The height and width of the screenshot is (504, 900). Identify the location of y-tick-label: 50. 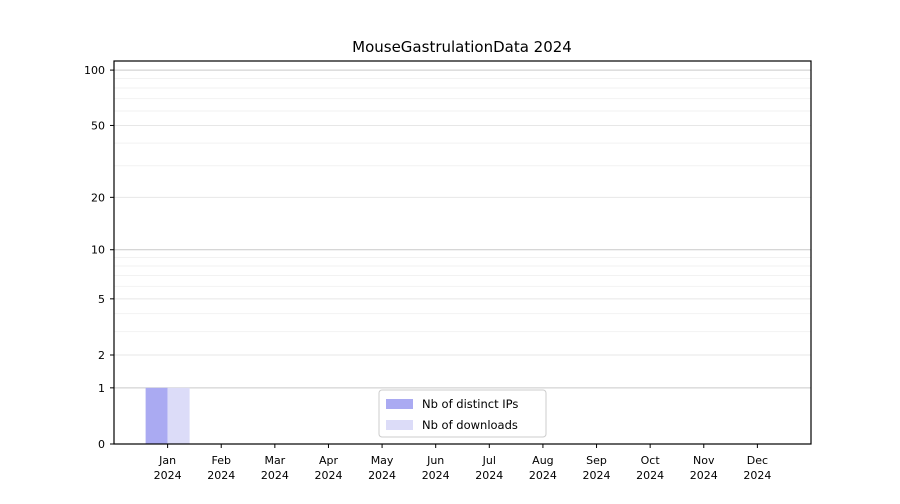
(98, 125).